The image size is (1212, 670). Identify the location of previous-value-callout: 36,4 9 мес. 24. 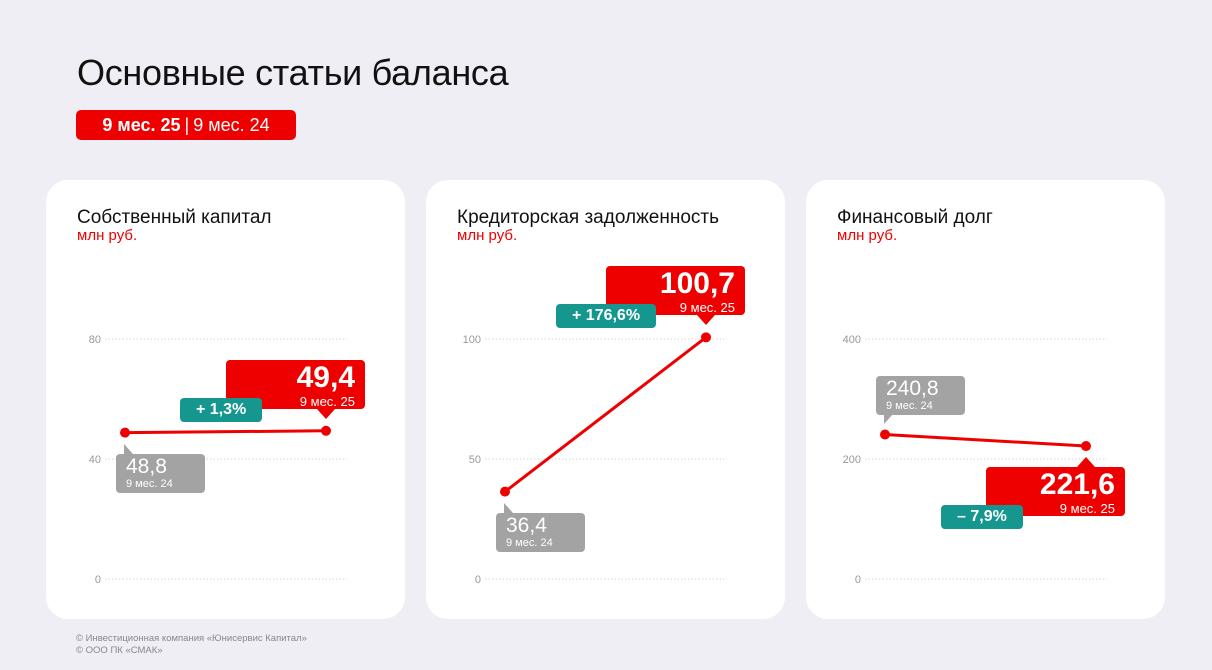
(540, 532).